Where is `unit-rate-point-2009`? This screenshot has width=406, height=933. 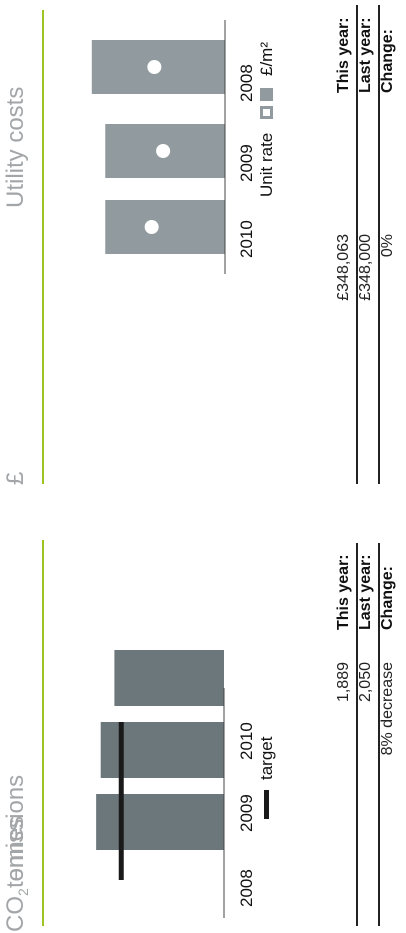 unit-rate-point-2009 is located at coordinates (163, 151).